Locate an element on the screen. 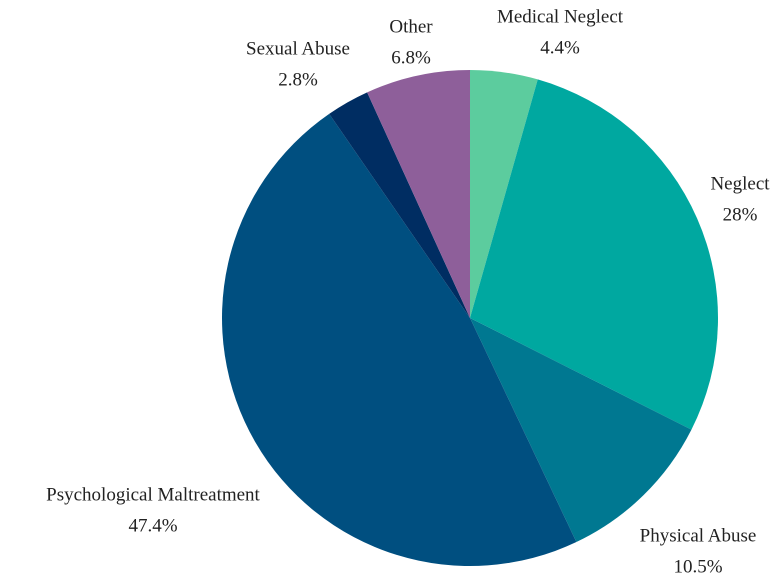 The width and height of the screenshot is (777, 579). slice-value-label: 4.4% is located at coordinates (560, 47).